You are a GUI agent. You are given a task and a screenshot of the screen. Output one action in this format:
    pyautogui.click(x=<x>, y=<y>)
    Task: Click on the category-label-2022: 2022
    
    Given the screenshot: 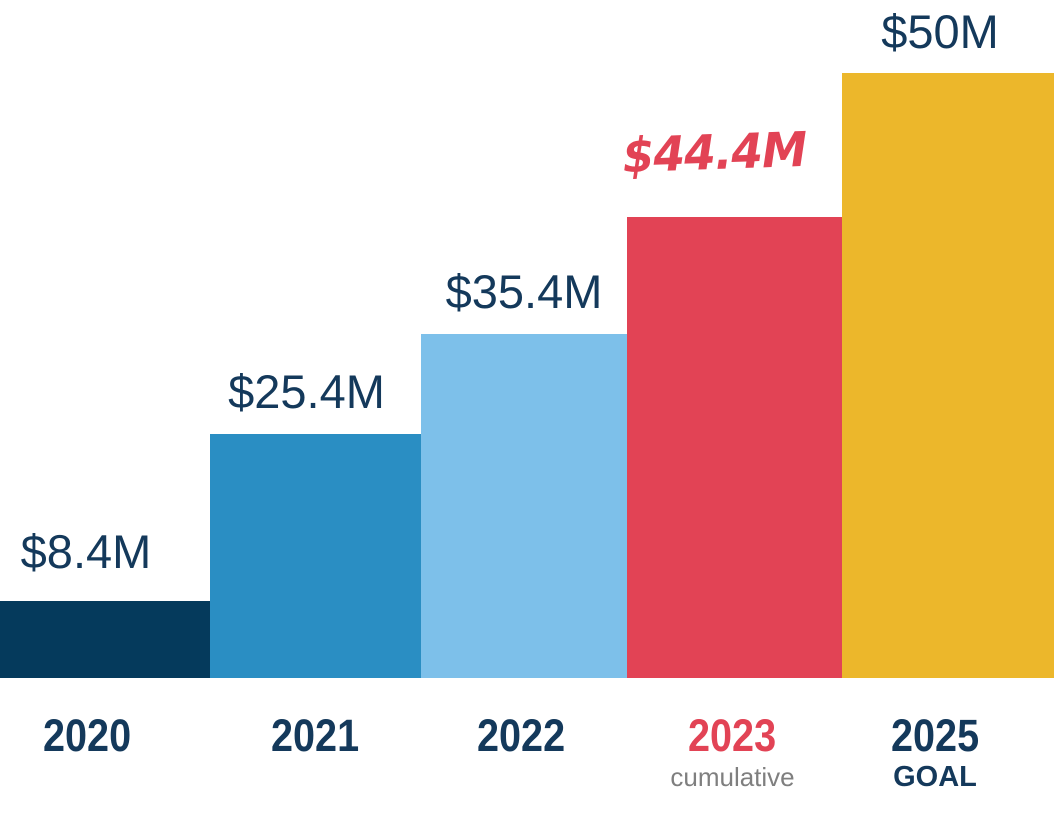 What is the action you would take?
    pyautogui.click(x=521, y=735)
    